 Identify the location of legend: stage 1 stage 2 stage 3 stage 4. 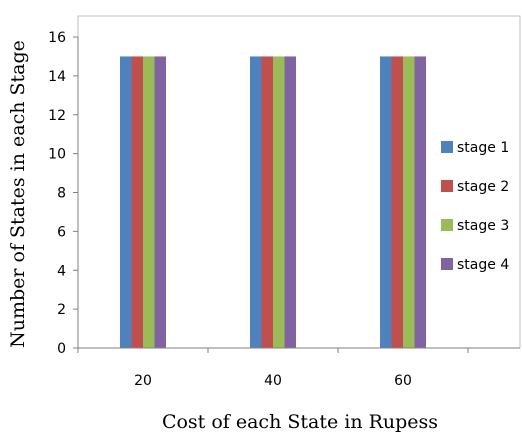
(475, 206).